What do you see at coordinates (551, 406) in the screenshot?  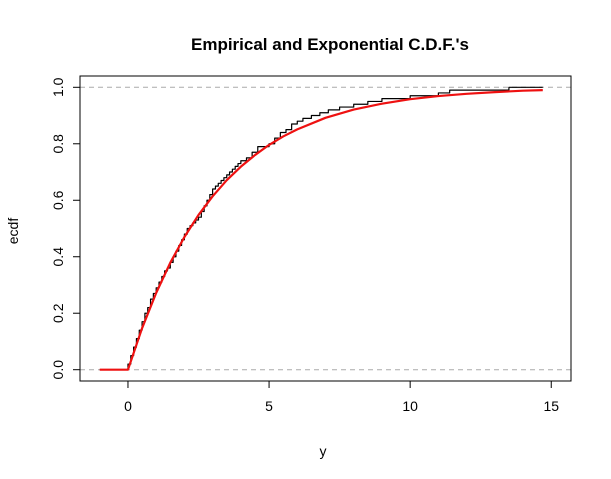 I see `x-tick-label: 15` at bounding box center [551, 406].